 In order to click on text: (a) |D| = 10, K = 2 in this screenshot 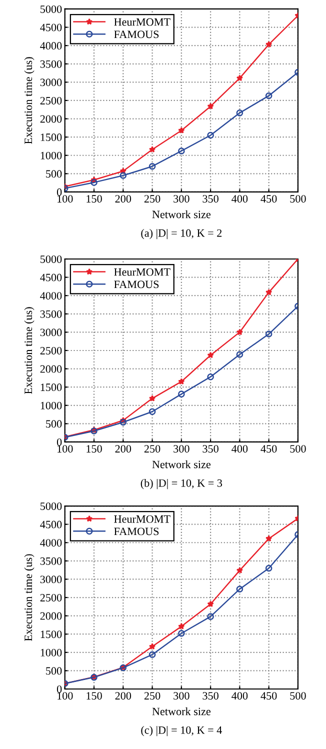, I will do `click(181, 234)`.